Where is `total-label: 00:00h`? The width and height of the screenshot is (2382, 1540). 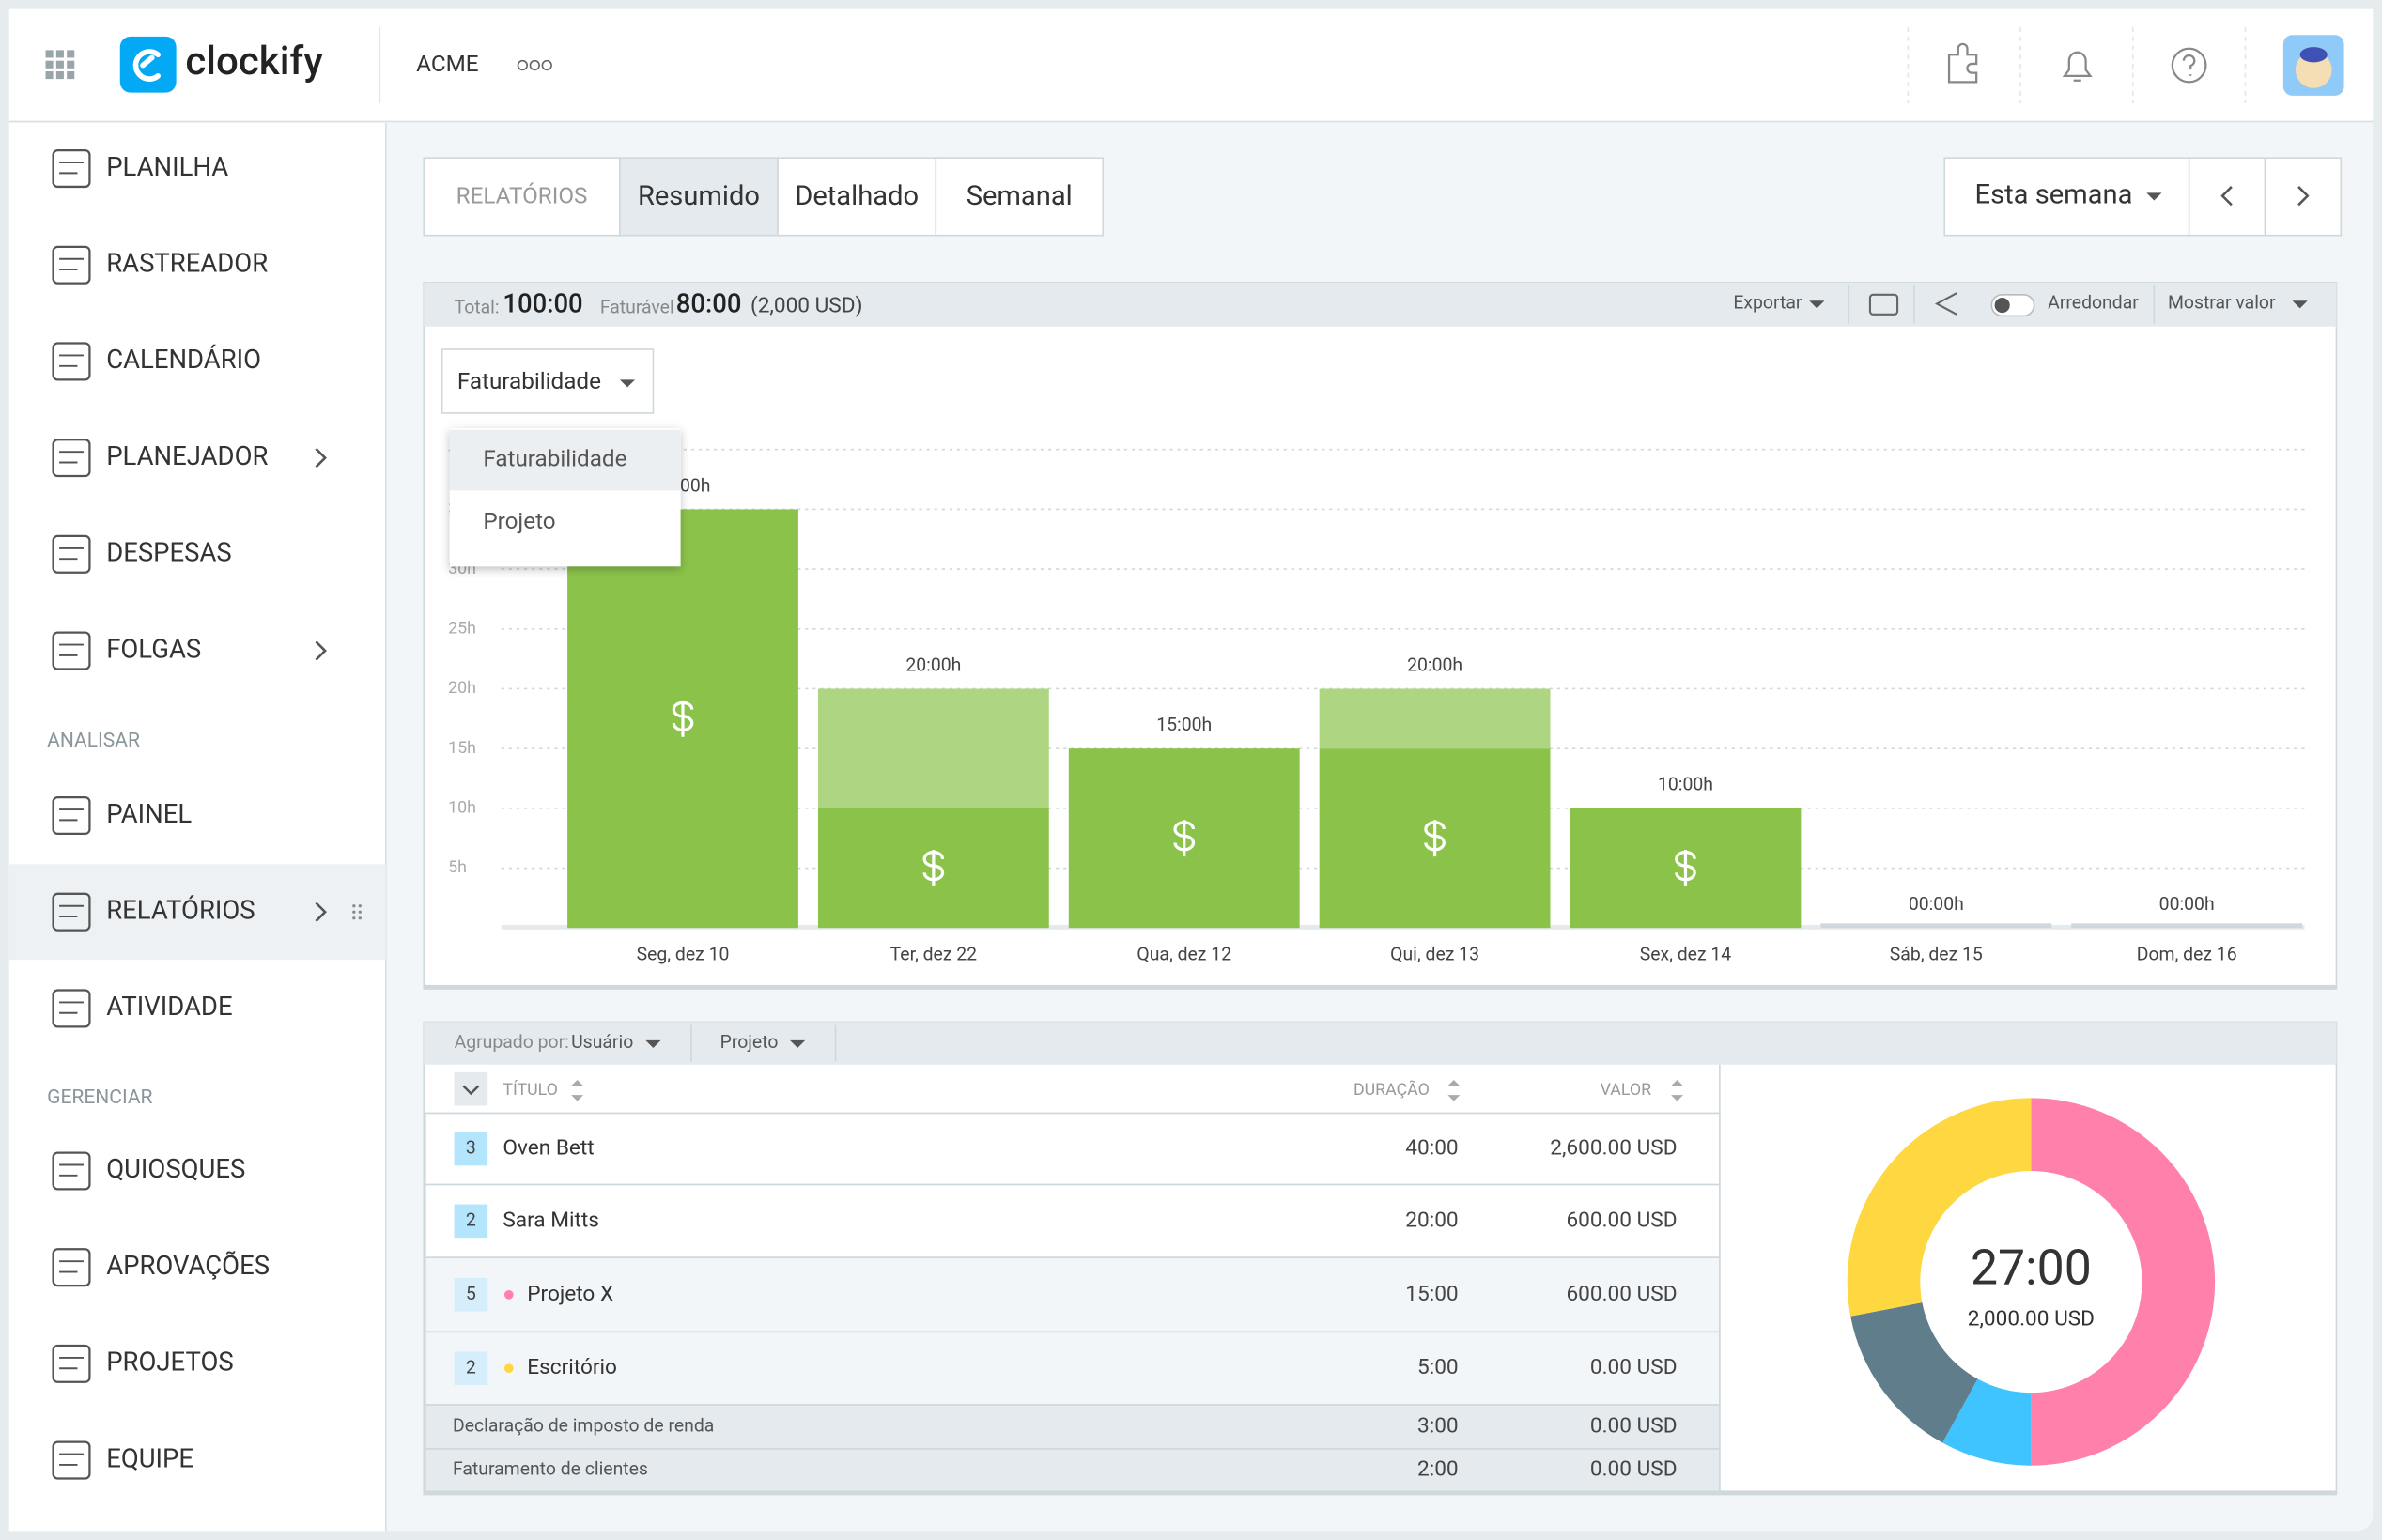 total-label: 00:00h is located at coordinates (1936, 904).